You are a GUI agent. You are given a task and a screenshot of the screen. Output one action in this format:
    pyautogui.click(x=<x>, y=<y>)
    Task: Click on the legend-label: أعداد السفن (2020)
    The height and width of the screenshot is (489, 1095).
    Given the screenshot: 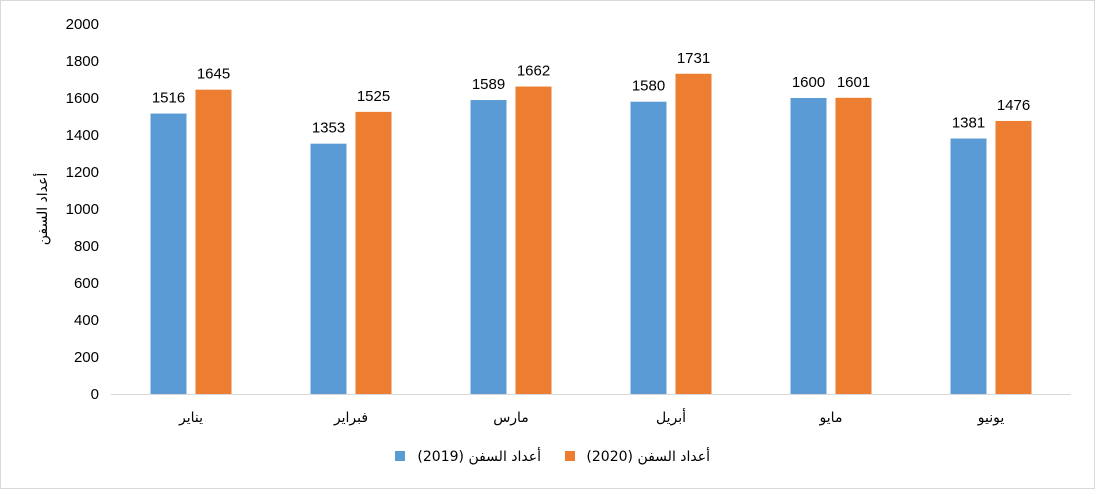 What is the action you would take?
    pyautogui.click(x=648, y=456)
    